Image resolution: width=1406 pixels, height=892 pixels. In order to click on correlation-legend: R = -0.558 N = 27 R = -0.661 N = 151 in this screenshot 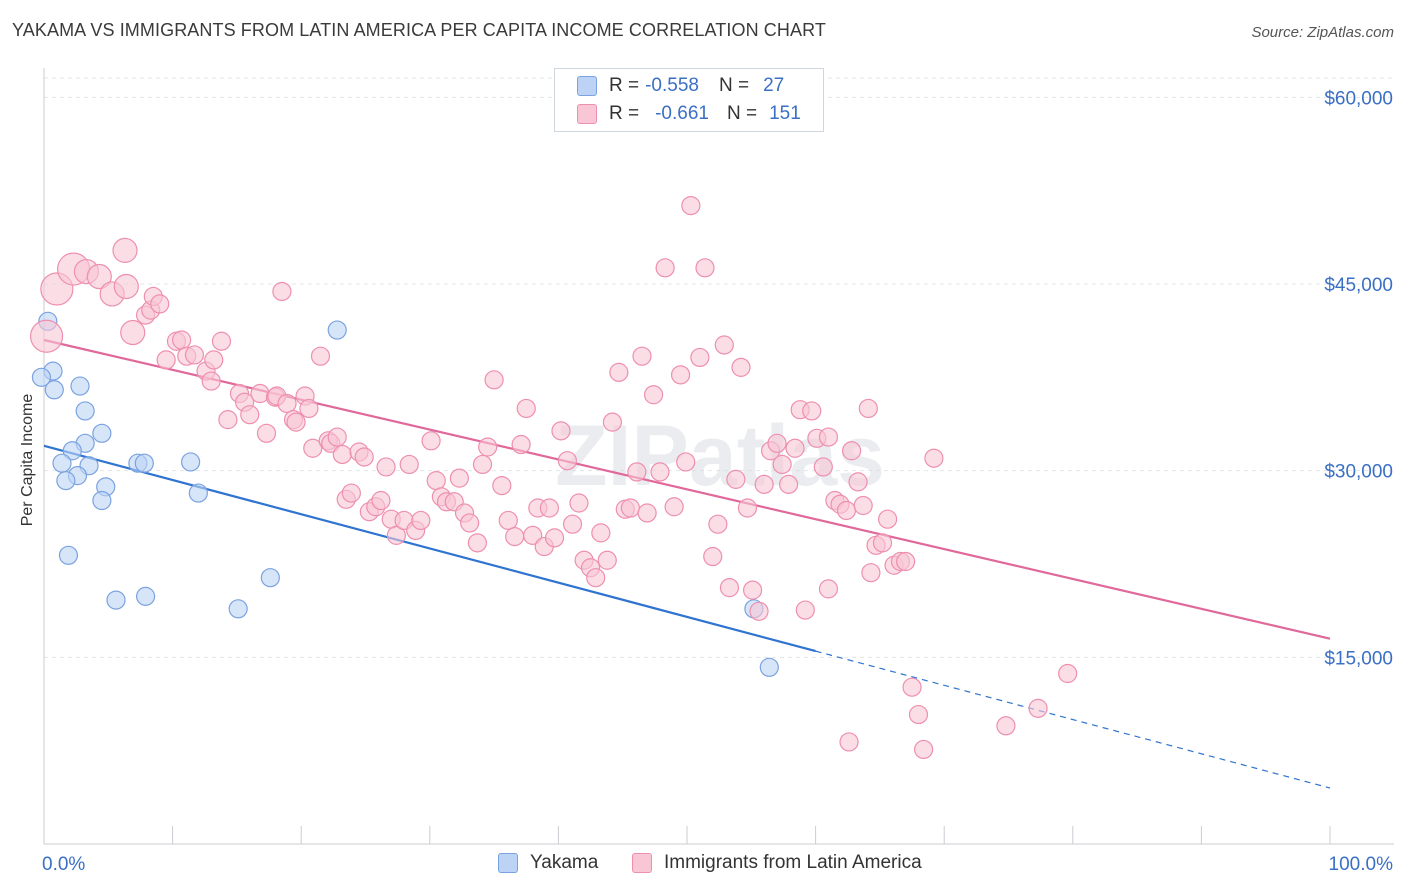, I will do `click(689, 100)`.